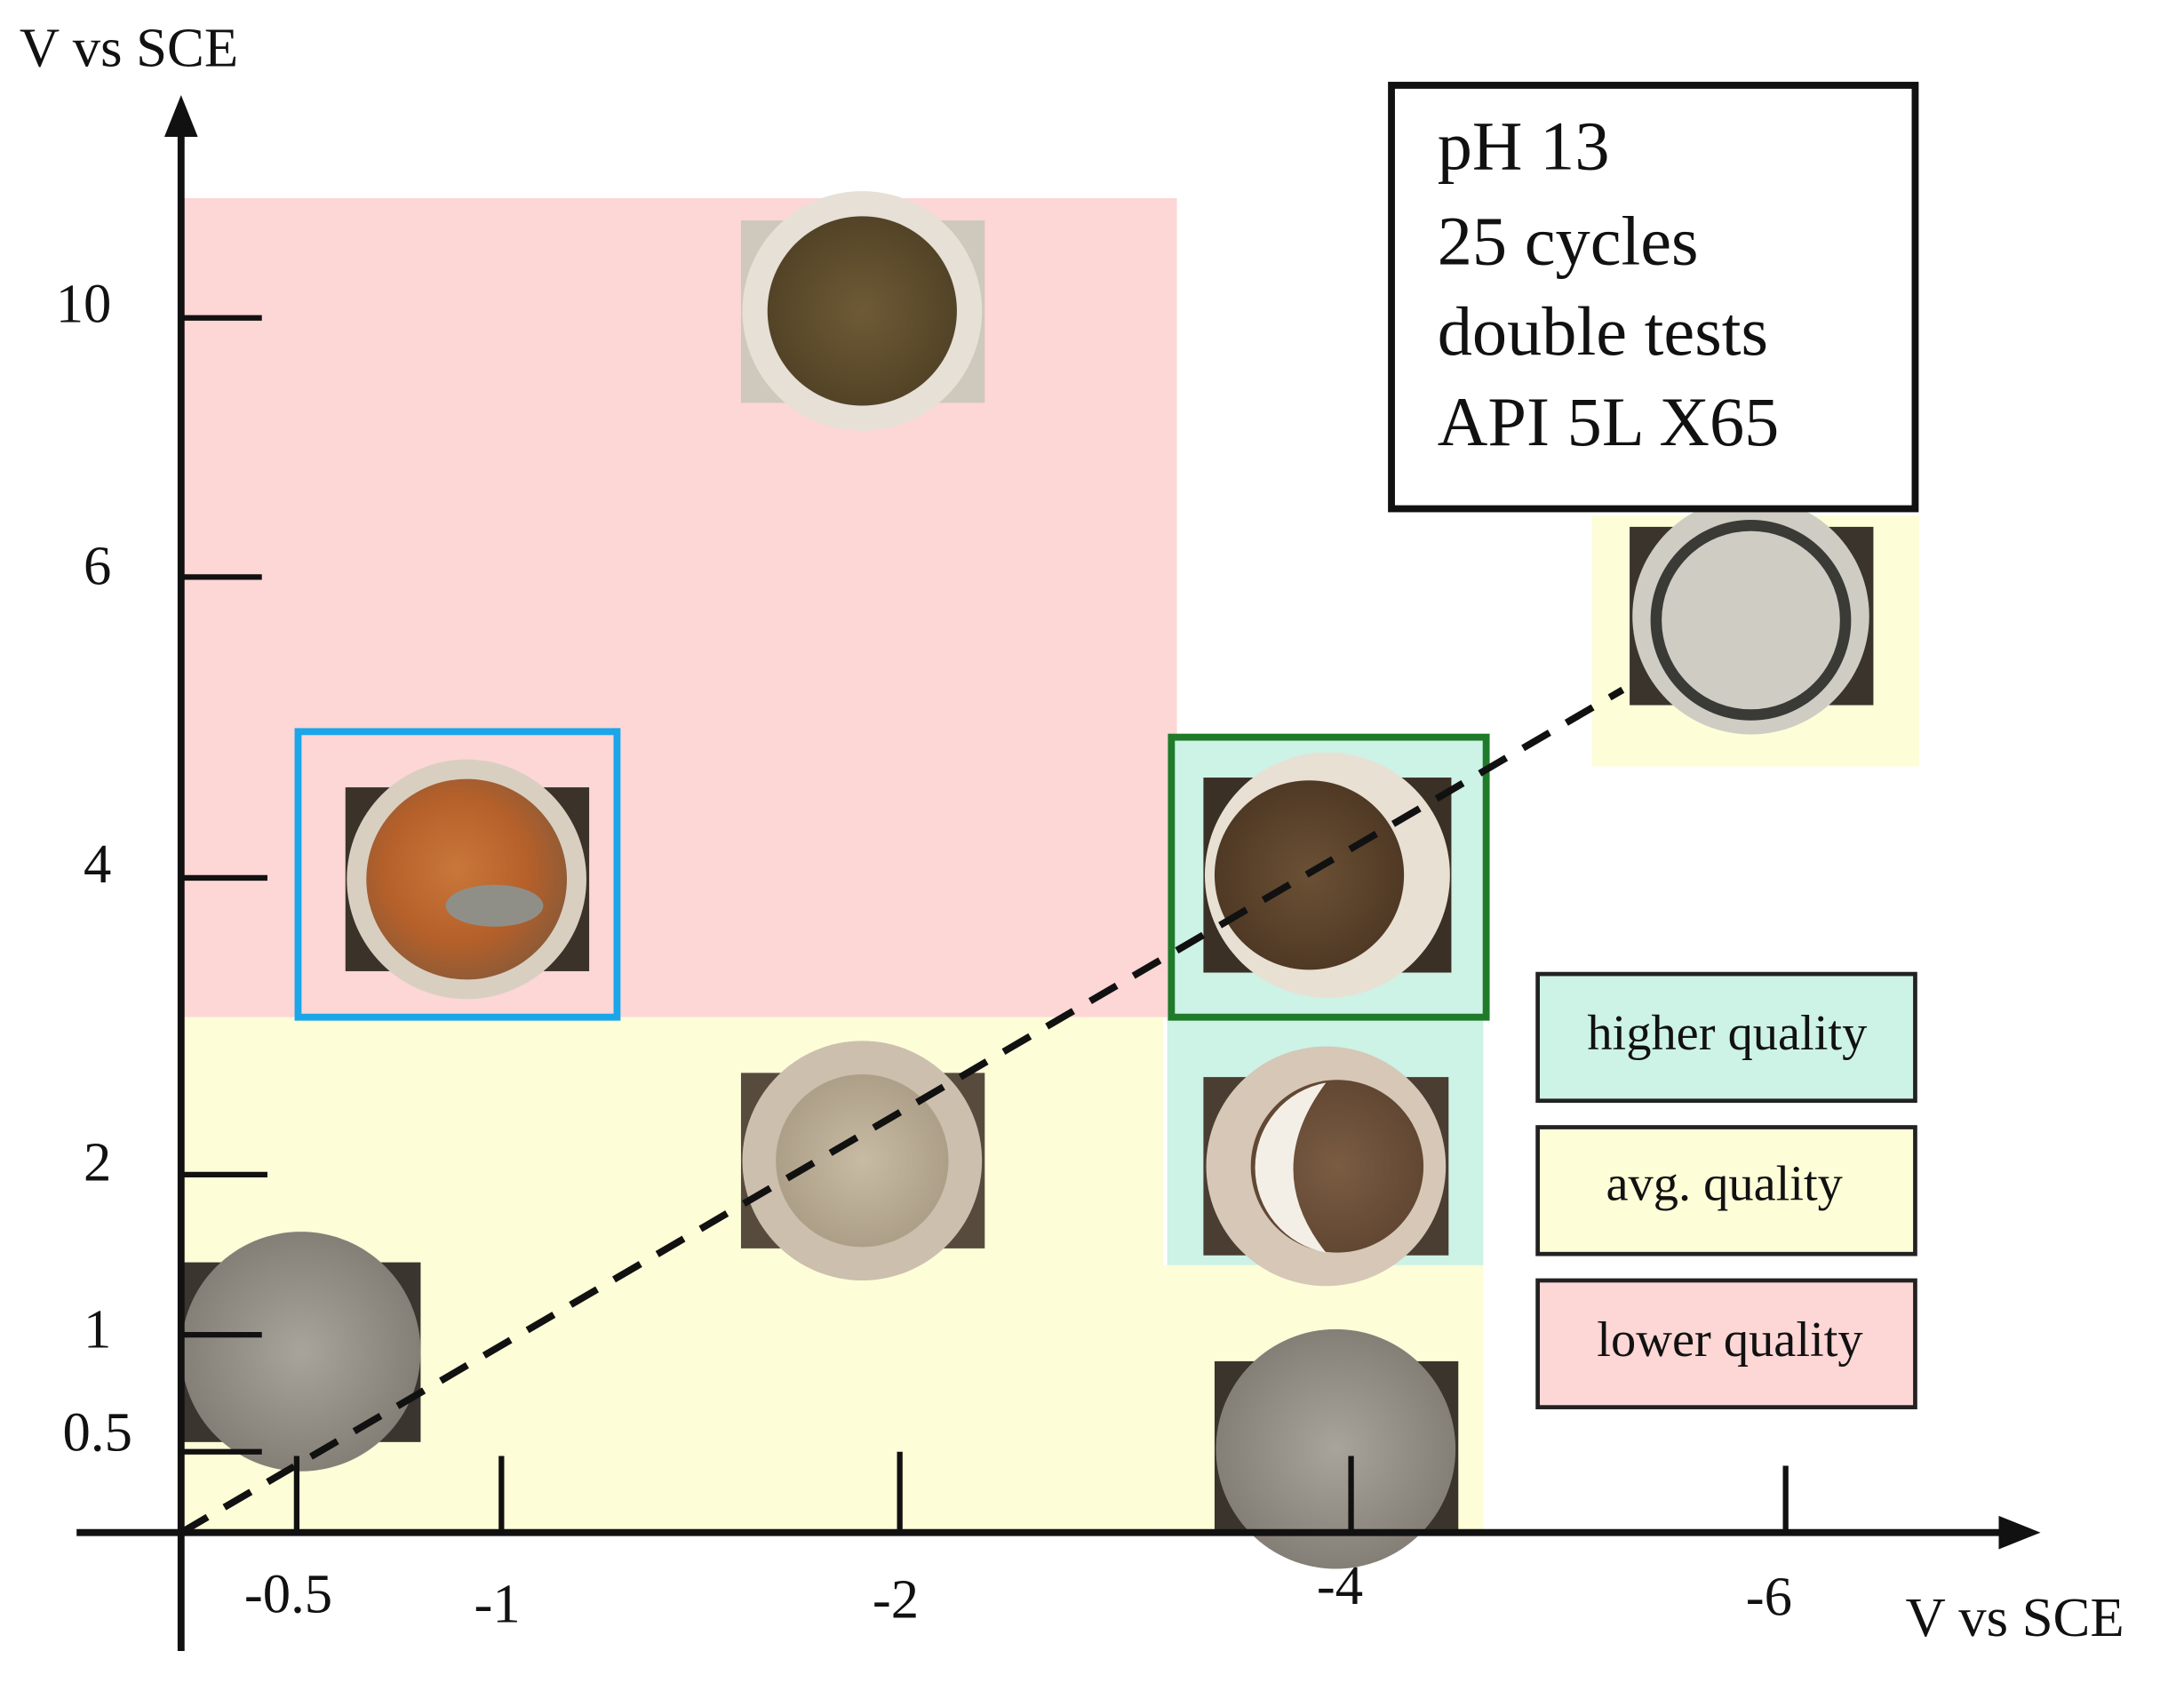 This screenshot has width=2184, height=1707. What do you see at coordinates (1727, 1033) in the screenshot?
I see `legend-label: higher quality` at bounding box center [1727, 1033].